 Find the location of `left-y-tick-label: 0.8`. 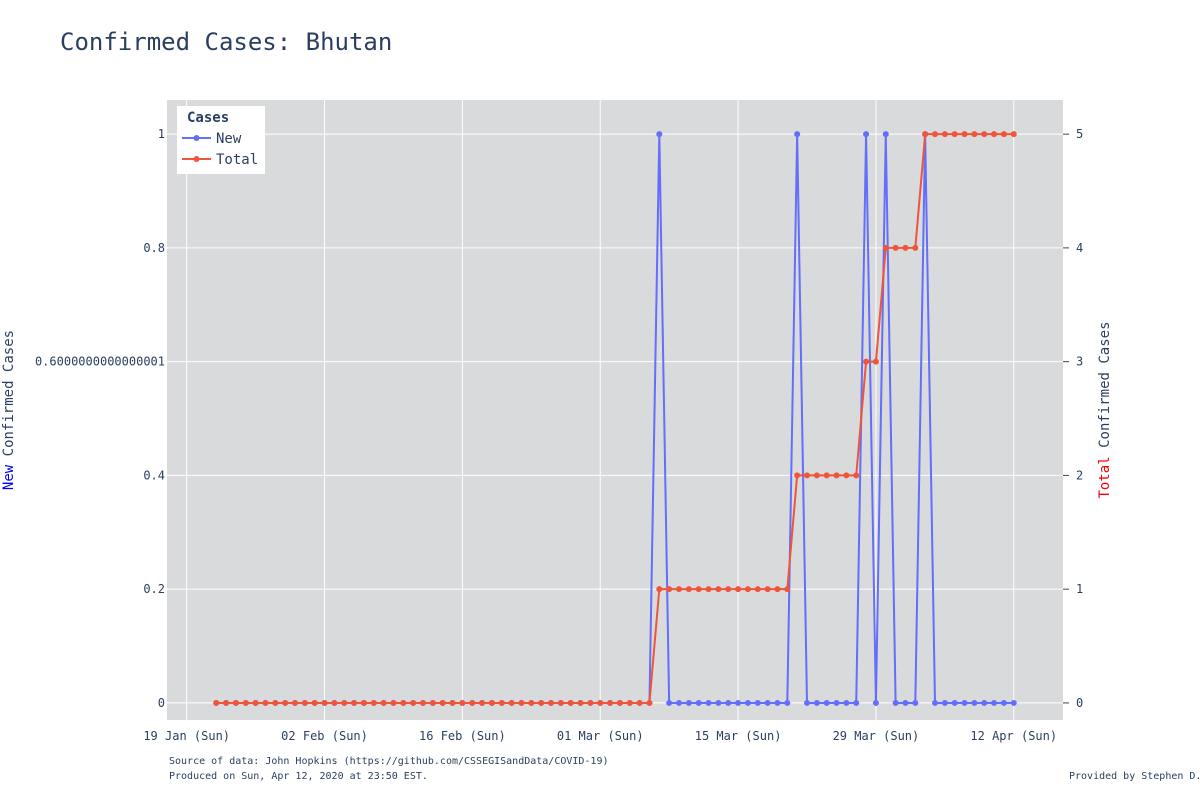

left-y-tick-label: 0.8 is located at coordinates (154, 248).